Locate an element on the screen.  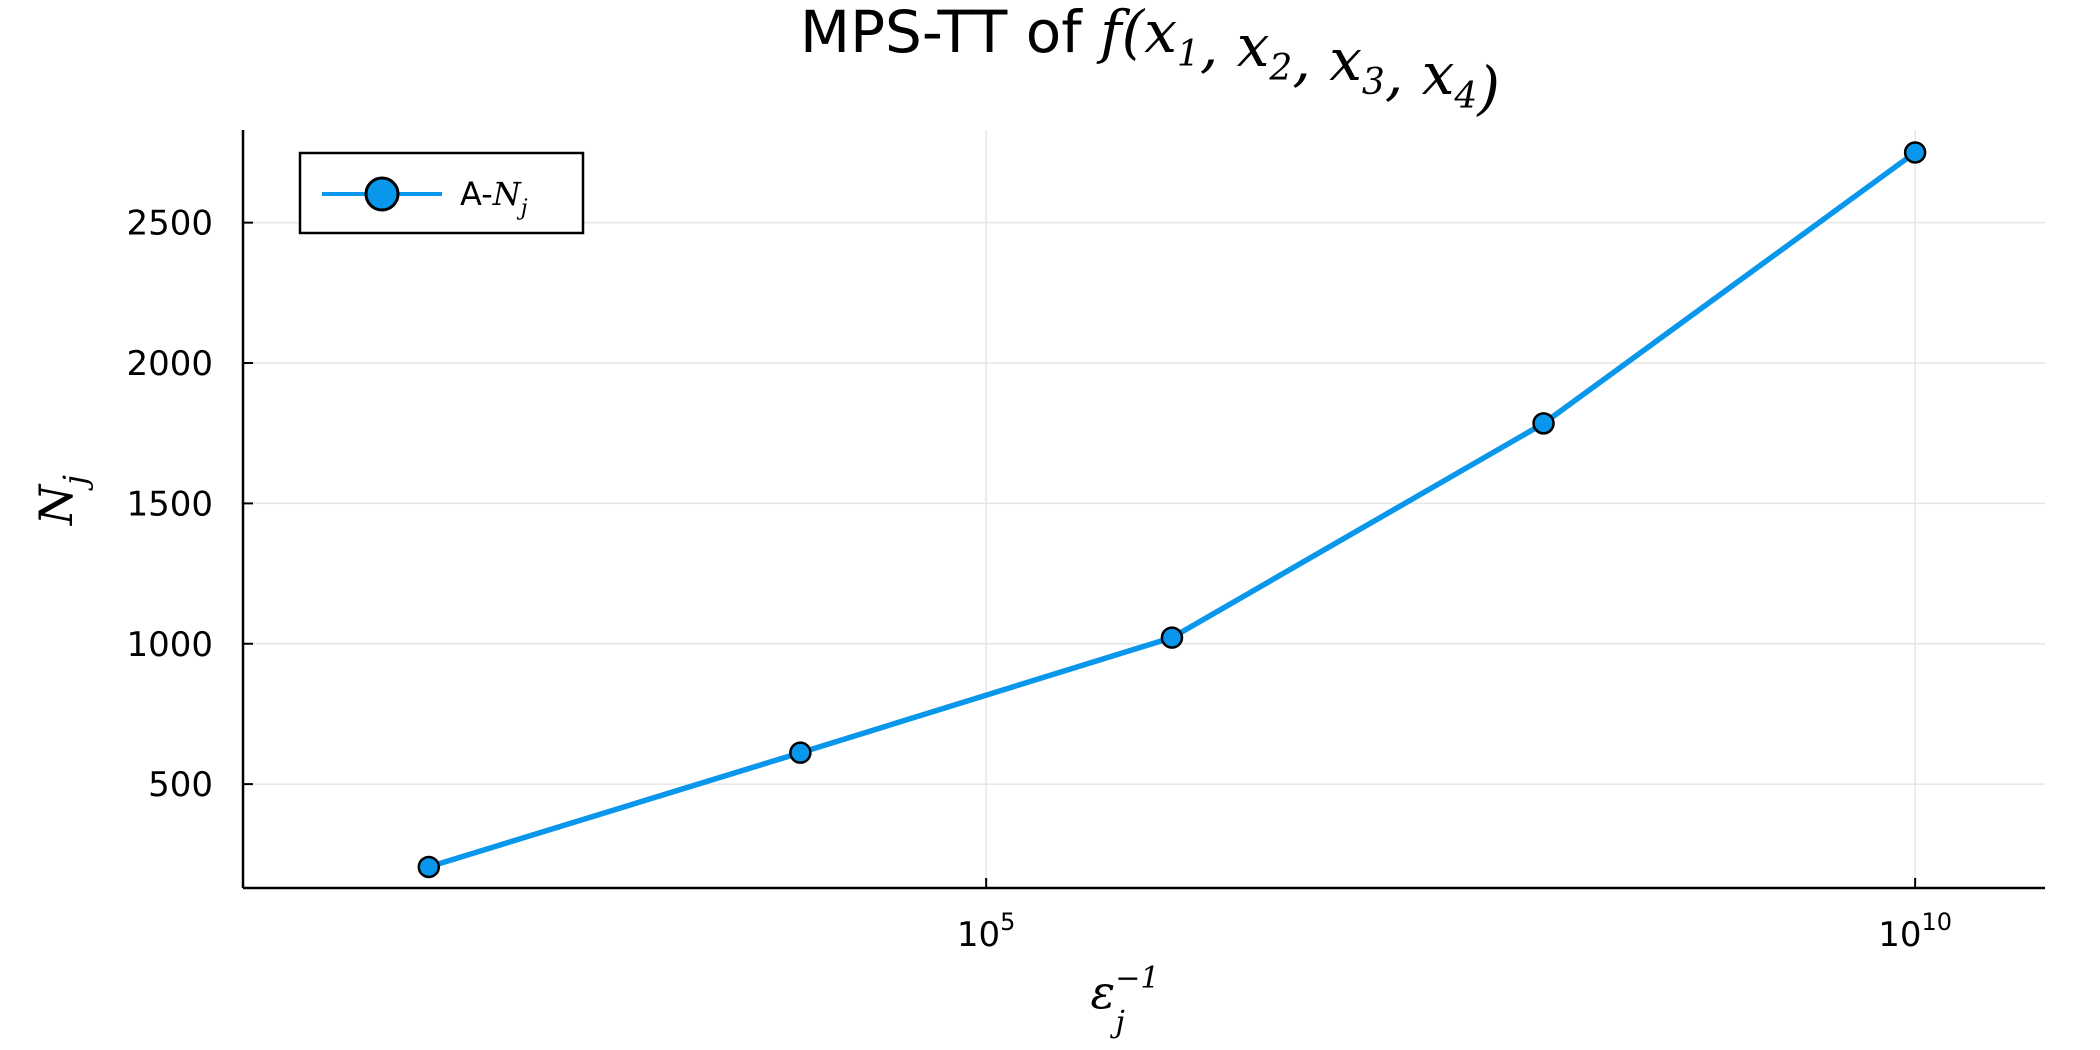
x-tick-label: 1010 is located at coordinates (1915, 931).